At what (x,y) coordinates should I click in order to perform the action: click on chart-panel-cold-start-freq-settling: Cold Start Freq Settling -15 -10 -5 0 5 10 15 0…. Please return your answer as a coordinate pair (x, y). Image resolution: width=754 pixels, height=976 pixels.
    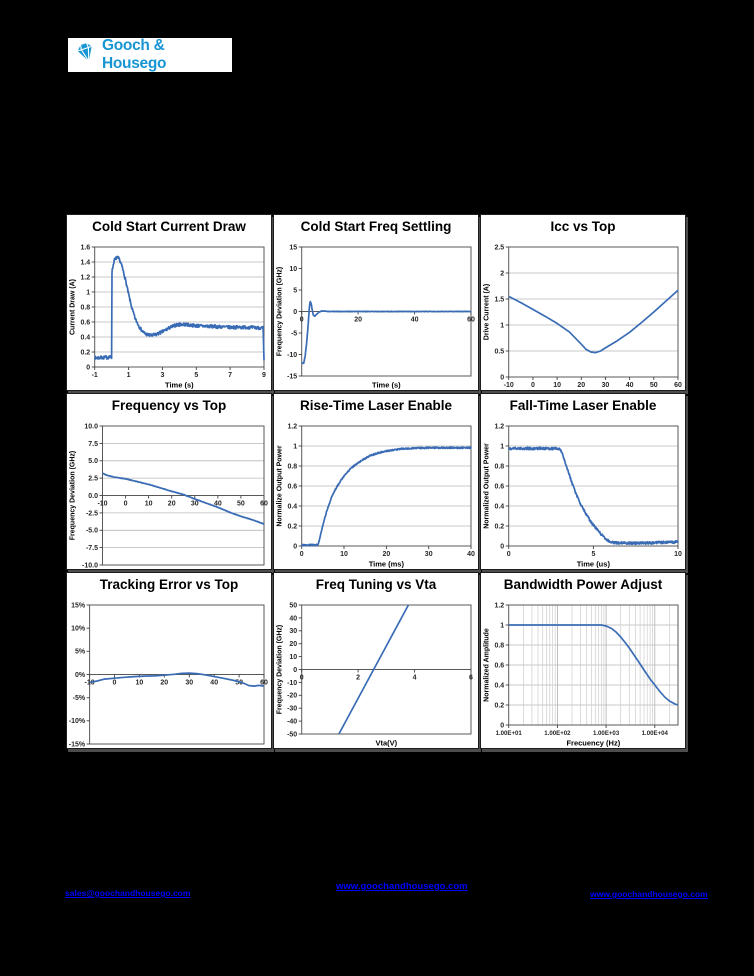
    Looking at the image, I should click on (376, 302).